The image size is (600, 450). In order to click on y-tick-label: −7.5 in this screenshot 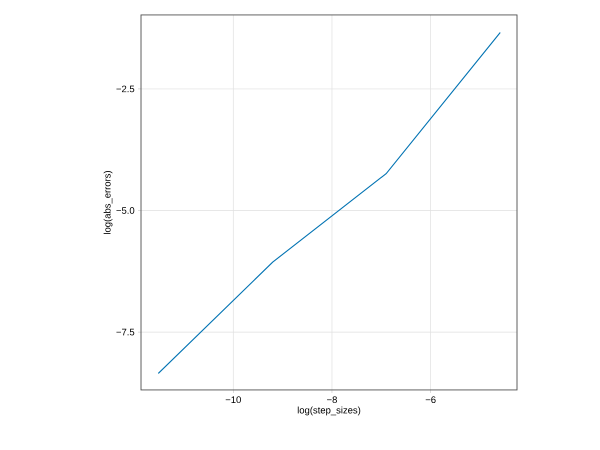, I will do `click(125, 332)`.